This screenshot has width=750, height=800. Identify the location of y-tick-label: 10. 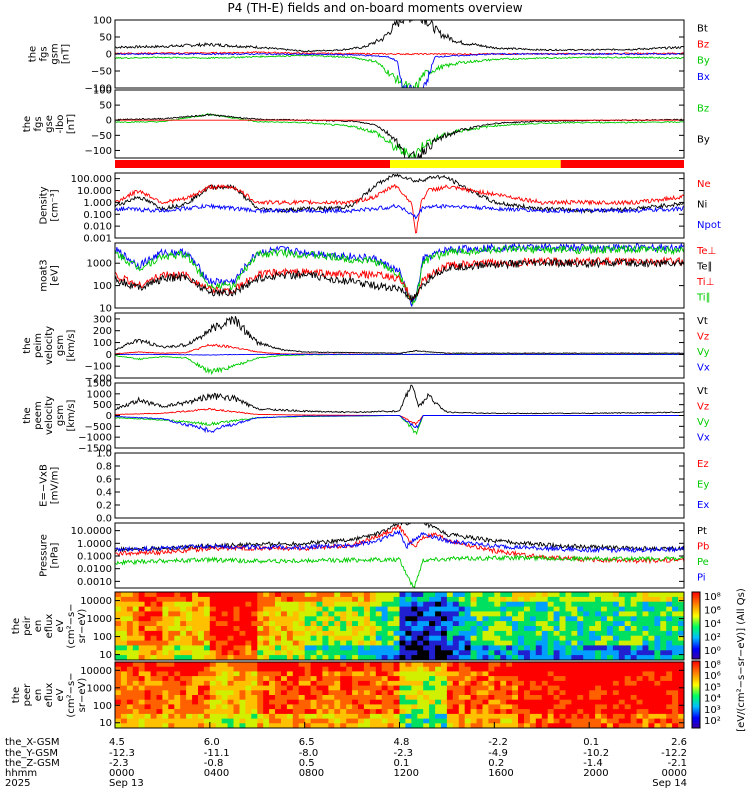
(105, 723).